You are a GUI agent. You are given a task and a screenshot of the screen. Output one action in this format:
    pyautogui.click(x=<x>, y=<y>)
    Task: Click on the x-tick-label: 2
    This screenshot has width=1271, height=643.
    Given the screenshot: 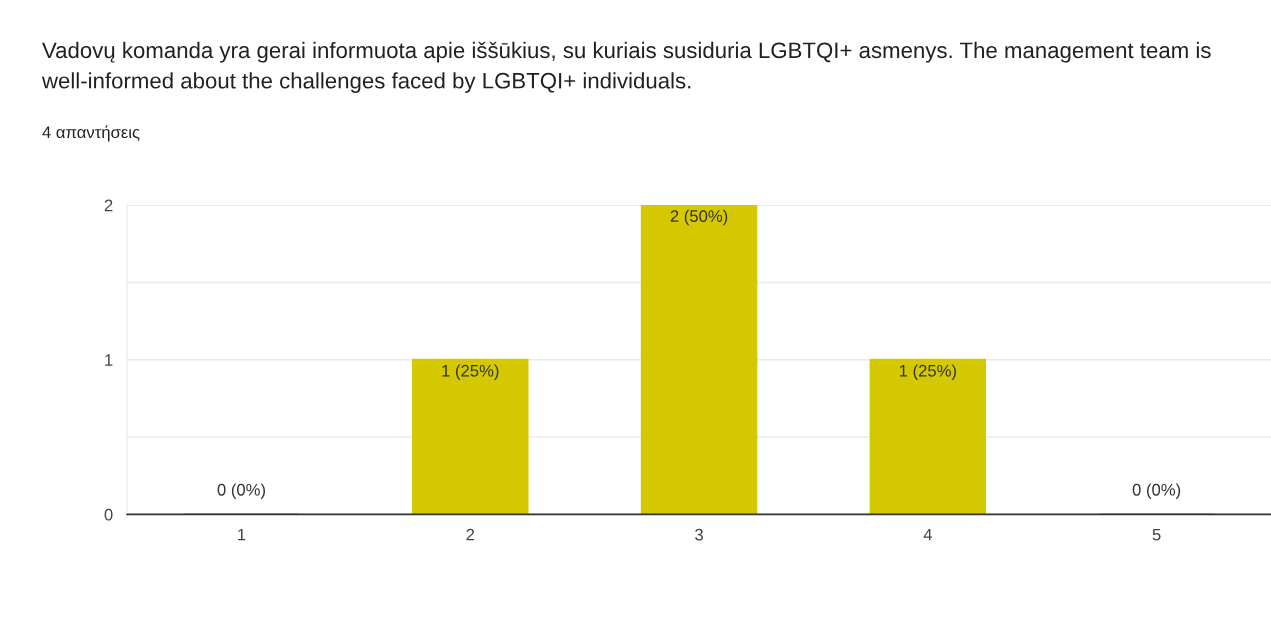 What is the action you would take?
    pyautogui.click(x=470, y=534)
    